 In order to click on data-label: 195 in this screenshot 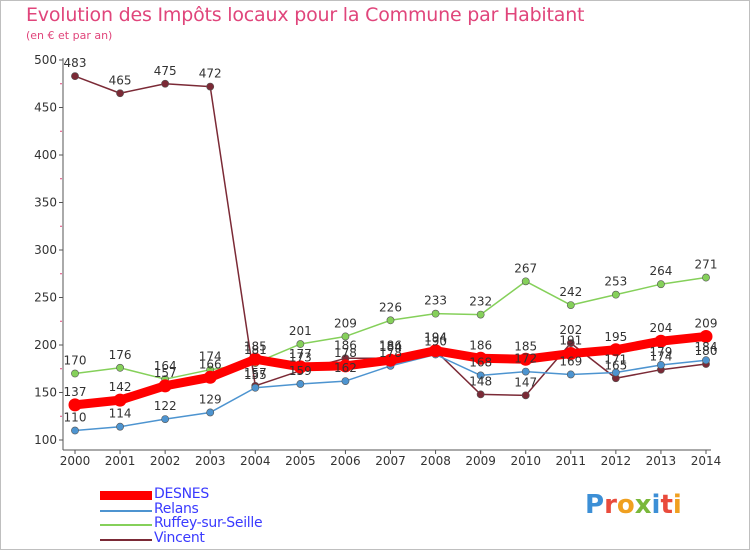, I will do `click(615, 337)`.